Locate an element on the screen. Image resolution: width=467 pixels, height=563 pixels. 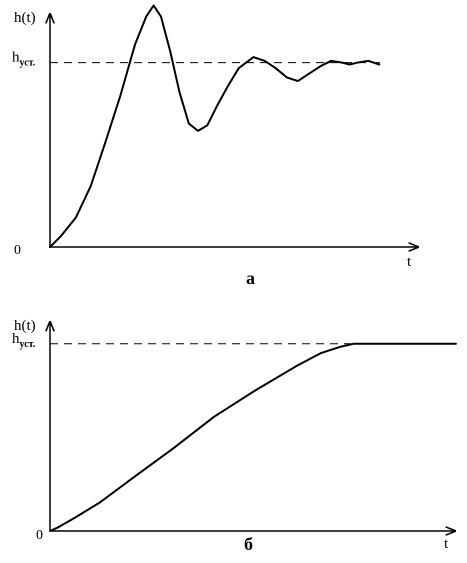
panel-a-steady-label-main: h is located at coordinates (16, 58).